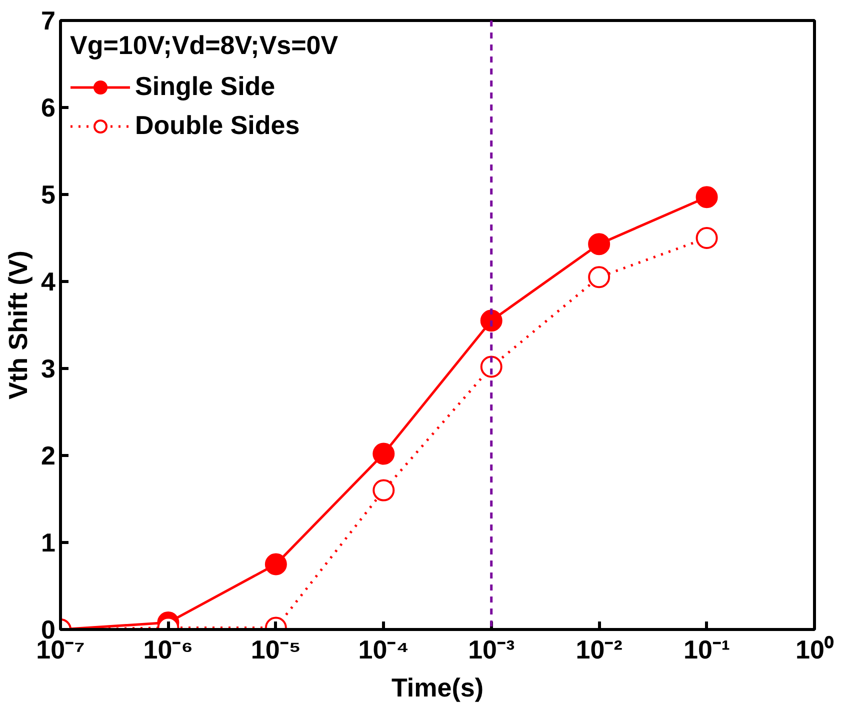  What do you see at coordinates (276, 649) in the screenshot?
I see `x-tick-label: 10⁻⁵` at bounding box center [276, 649].